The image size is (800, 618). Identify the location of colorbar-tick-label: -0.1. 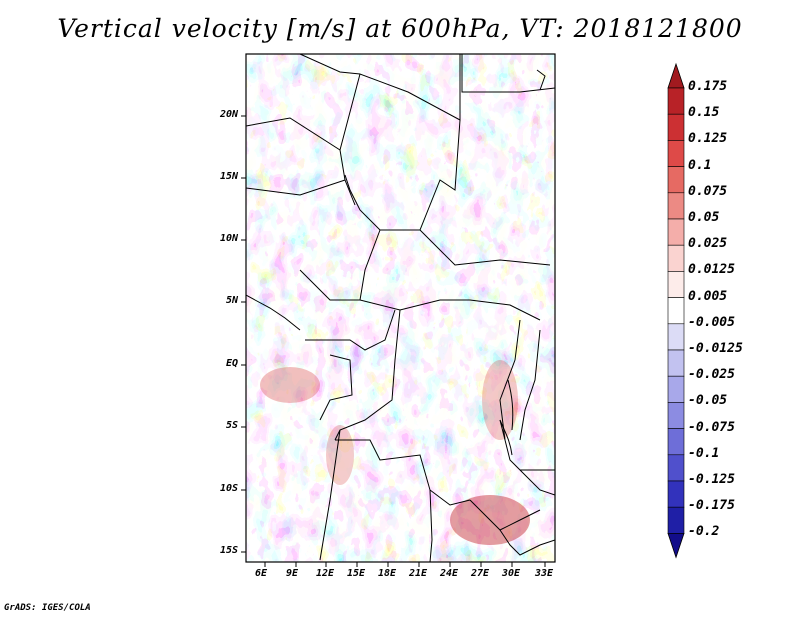
(704, 453).